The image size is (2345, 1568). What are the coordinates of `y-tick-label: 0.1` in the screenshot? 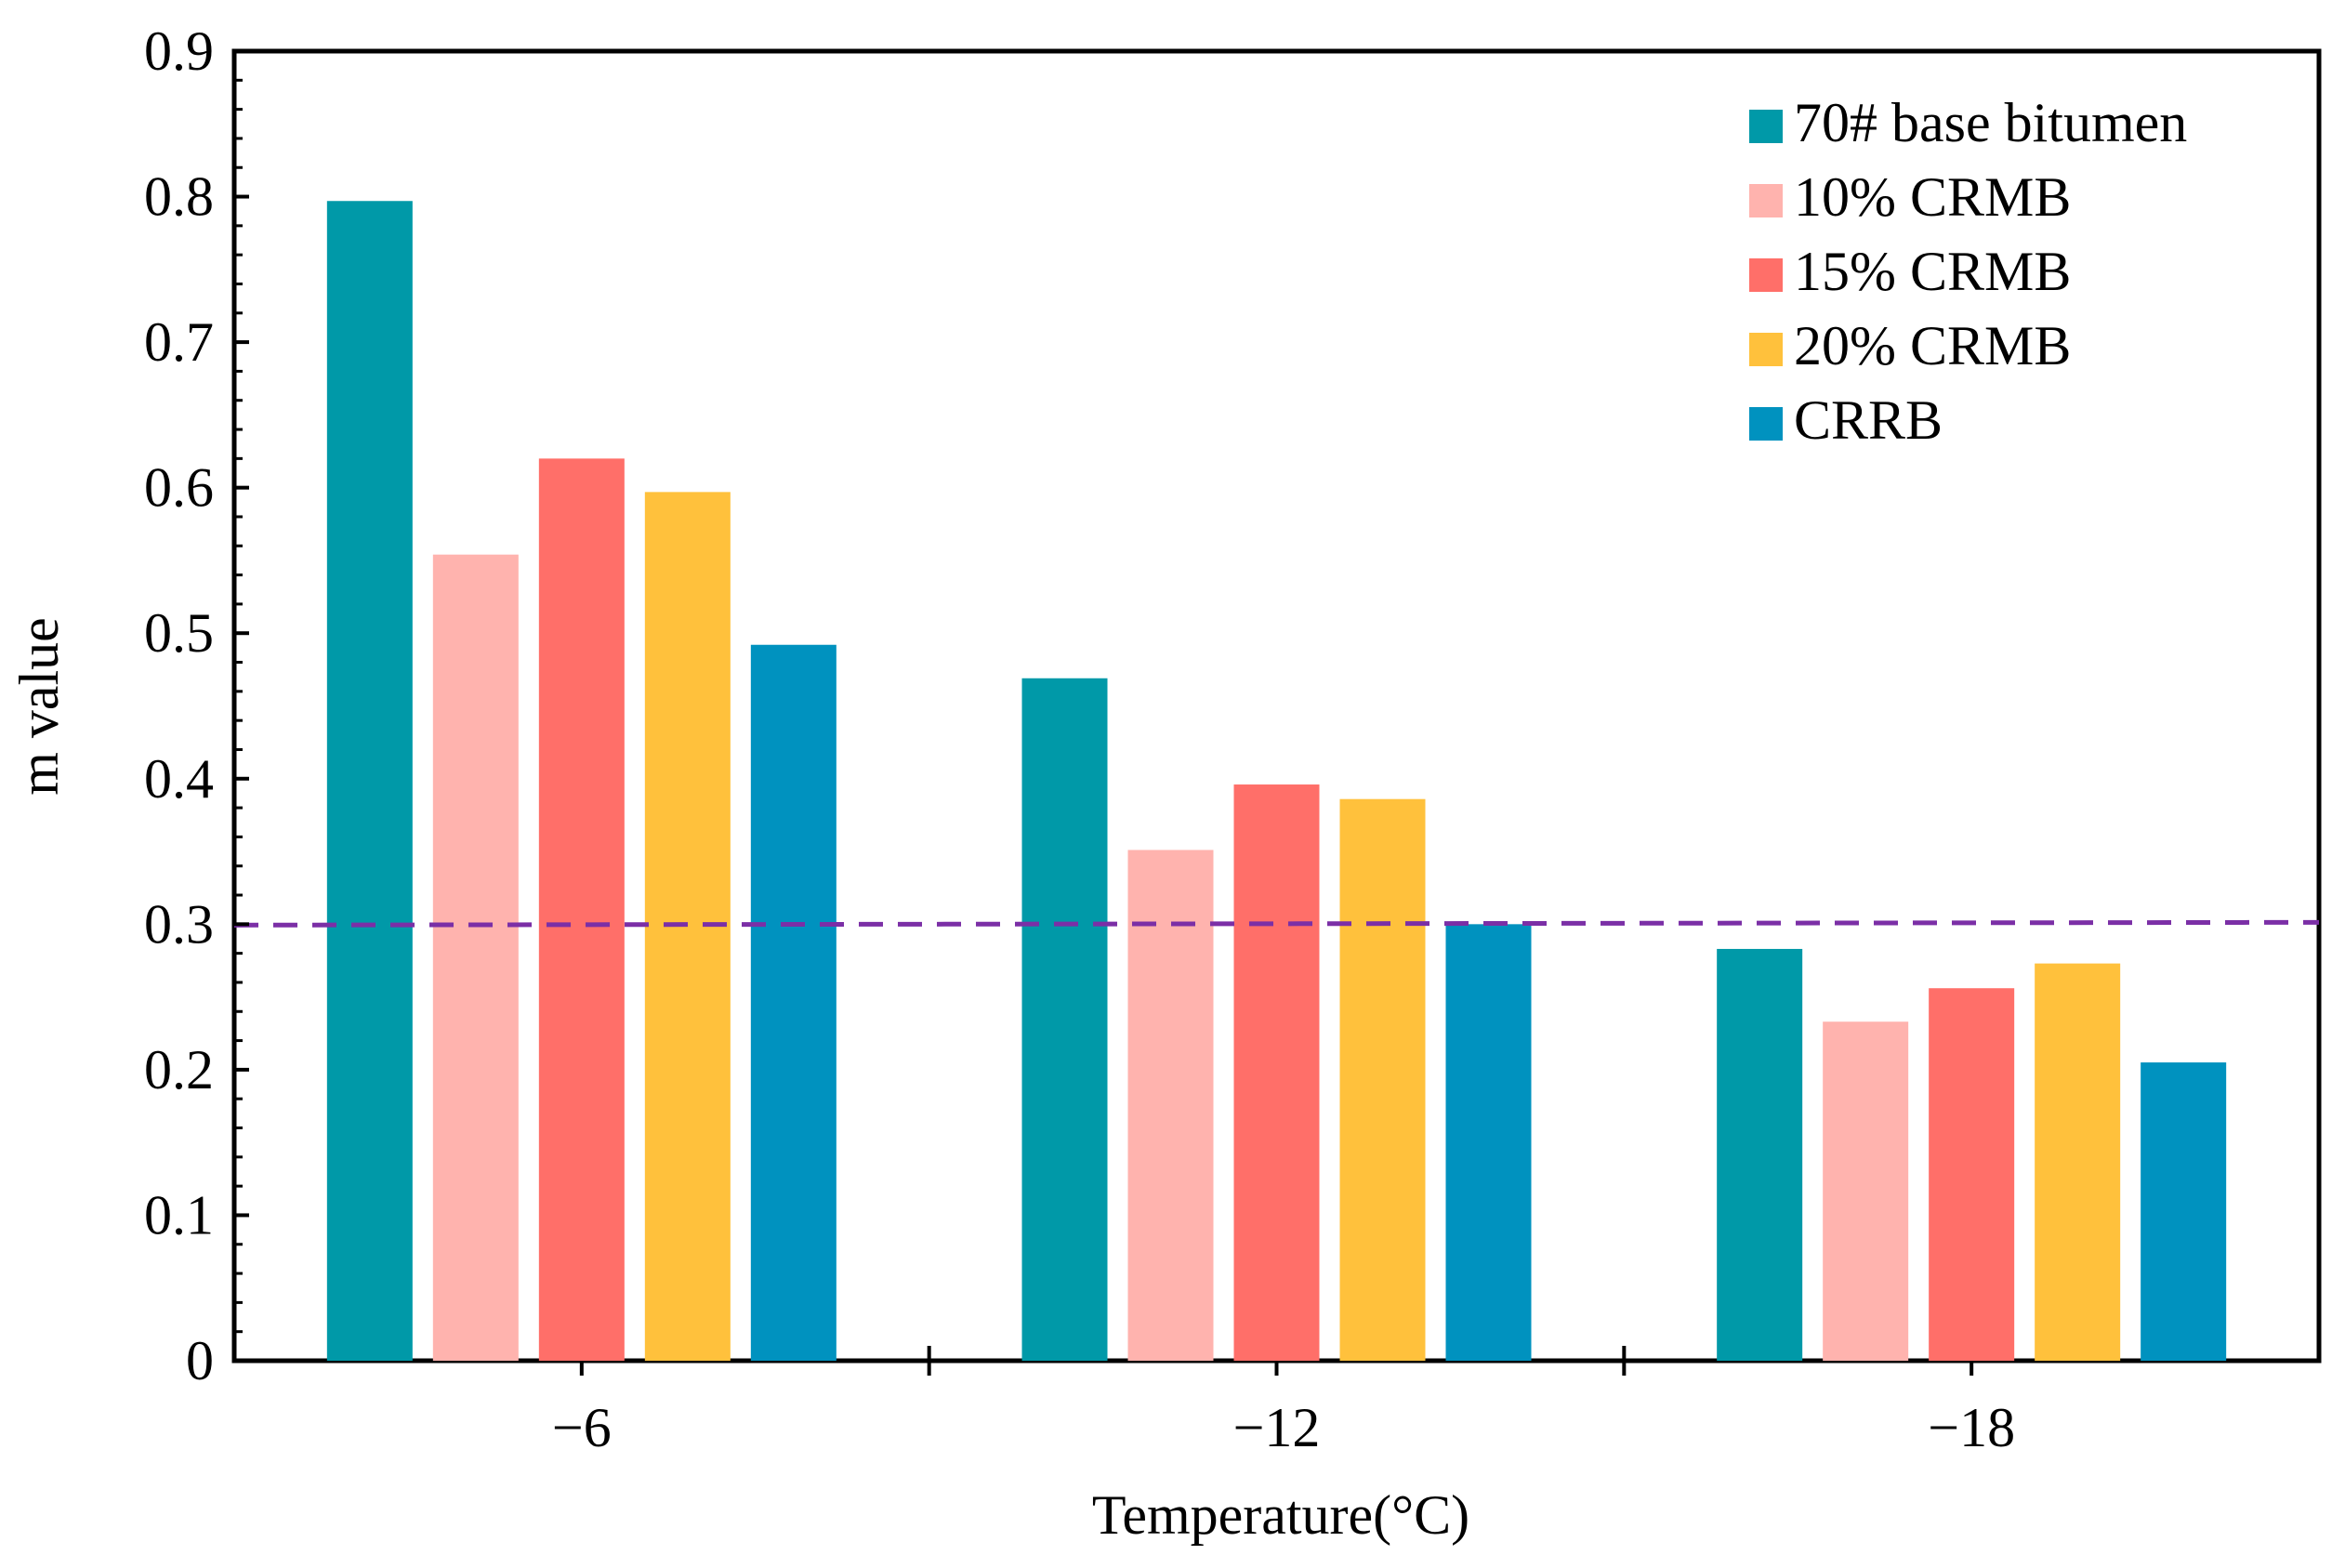 It's located at (179, 1214).